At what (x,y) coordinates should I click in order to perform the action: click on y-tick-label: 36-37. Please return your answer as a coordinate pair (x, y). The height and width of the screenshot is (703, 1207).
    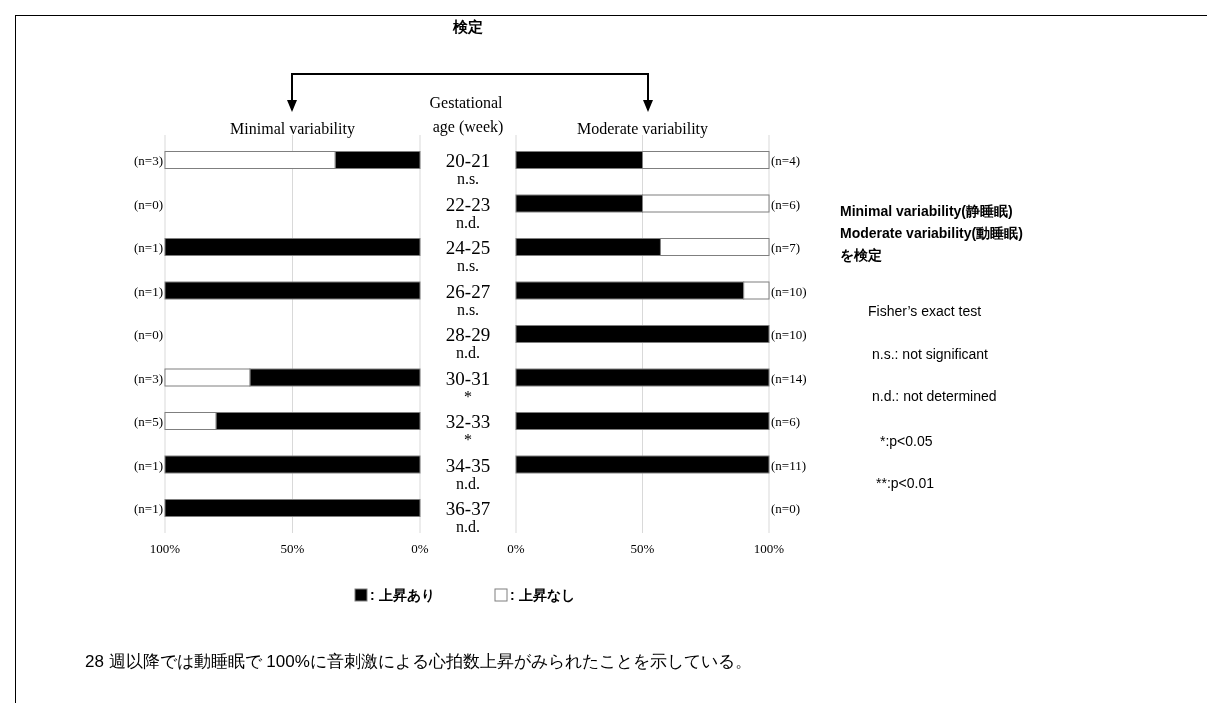
    Looking at the image, I should click on (468, 508).